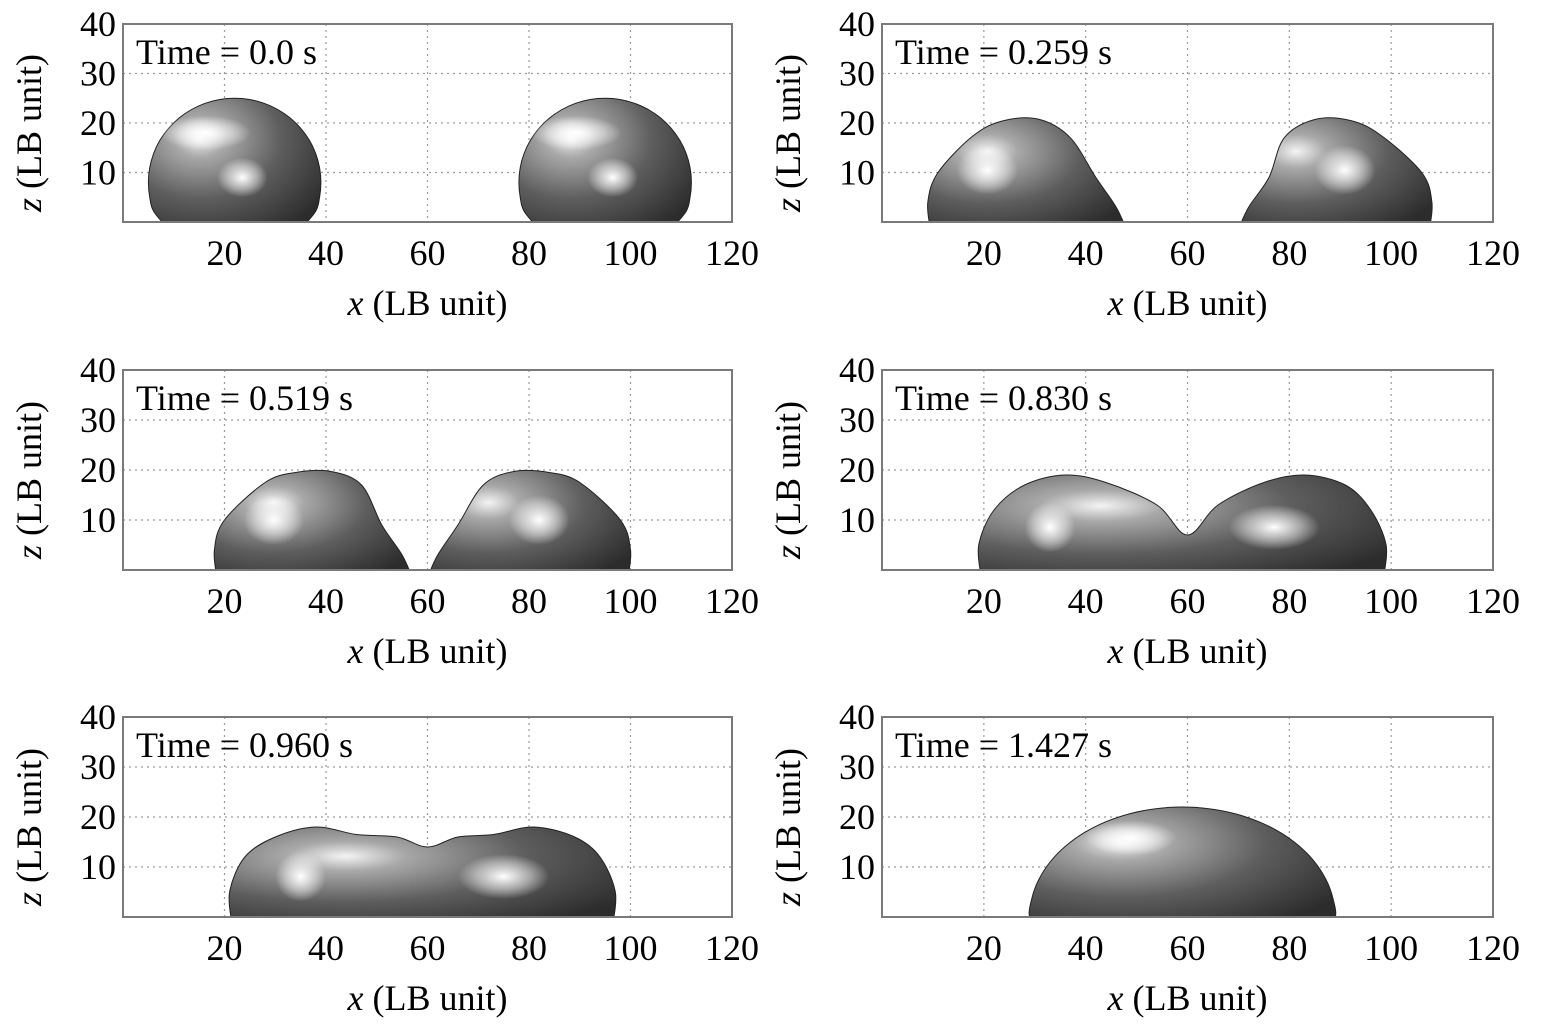 The width and height of the screenshot is (1544, 1033). Describe the element at coordinates (98, 867) in the screenshot. I see `y-tick-label: 10` at that location.